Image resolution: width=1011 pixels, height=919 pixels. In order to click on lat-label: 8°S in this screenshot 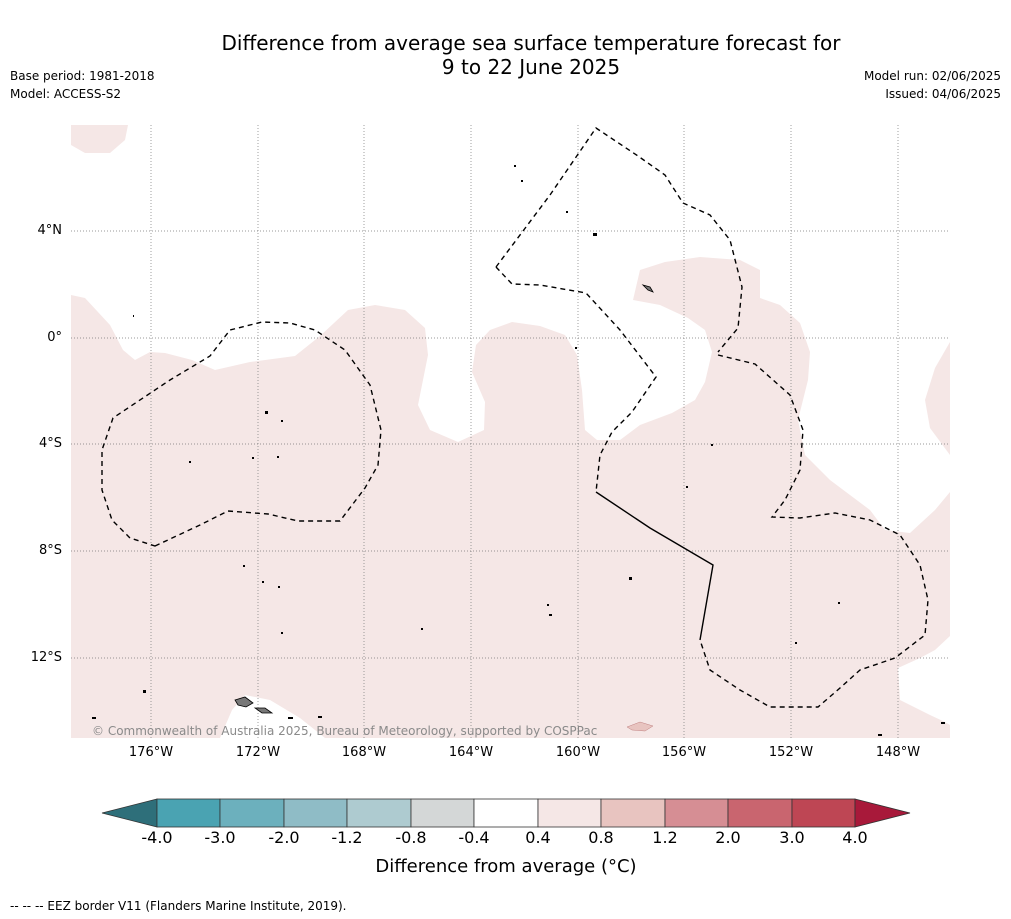, I will do `click(50, 550)`.